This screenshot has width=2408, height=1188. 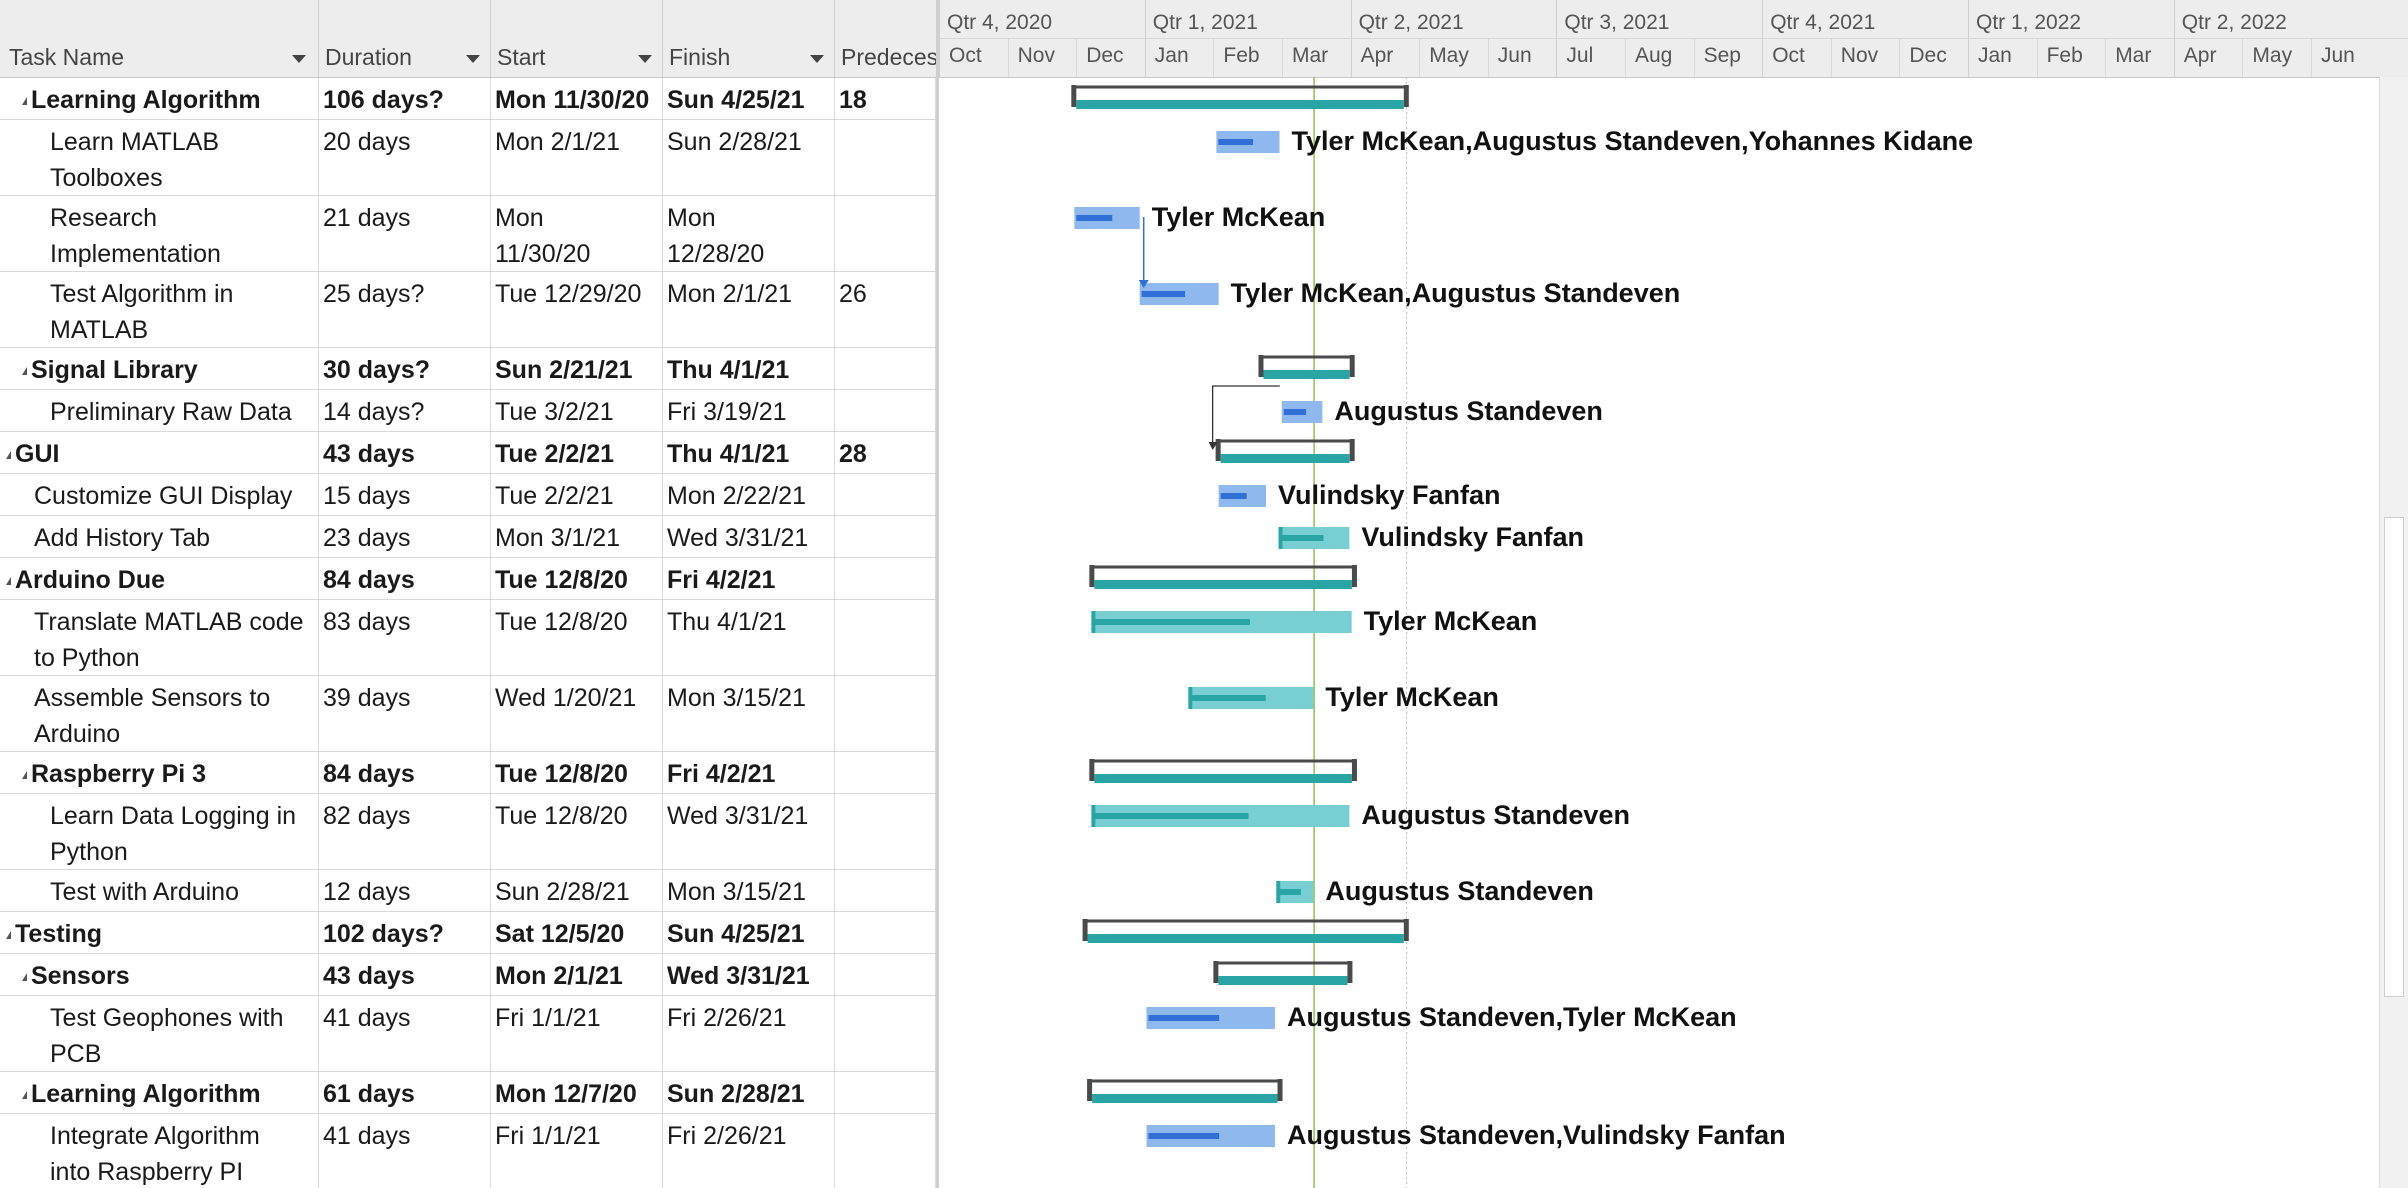 I want to click on task-name-cell: Integrate Algorithm into Raspberry PI, so click(x=159, y=1151).